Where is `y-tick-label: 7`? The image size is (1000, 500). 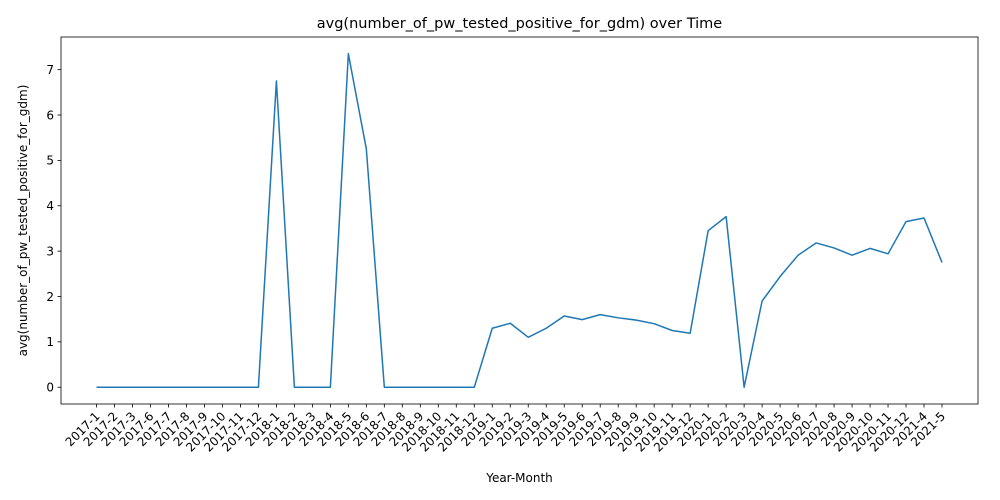 y-tick-label: 7 is located at coordinates (50, 70).